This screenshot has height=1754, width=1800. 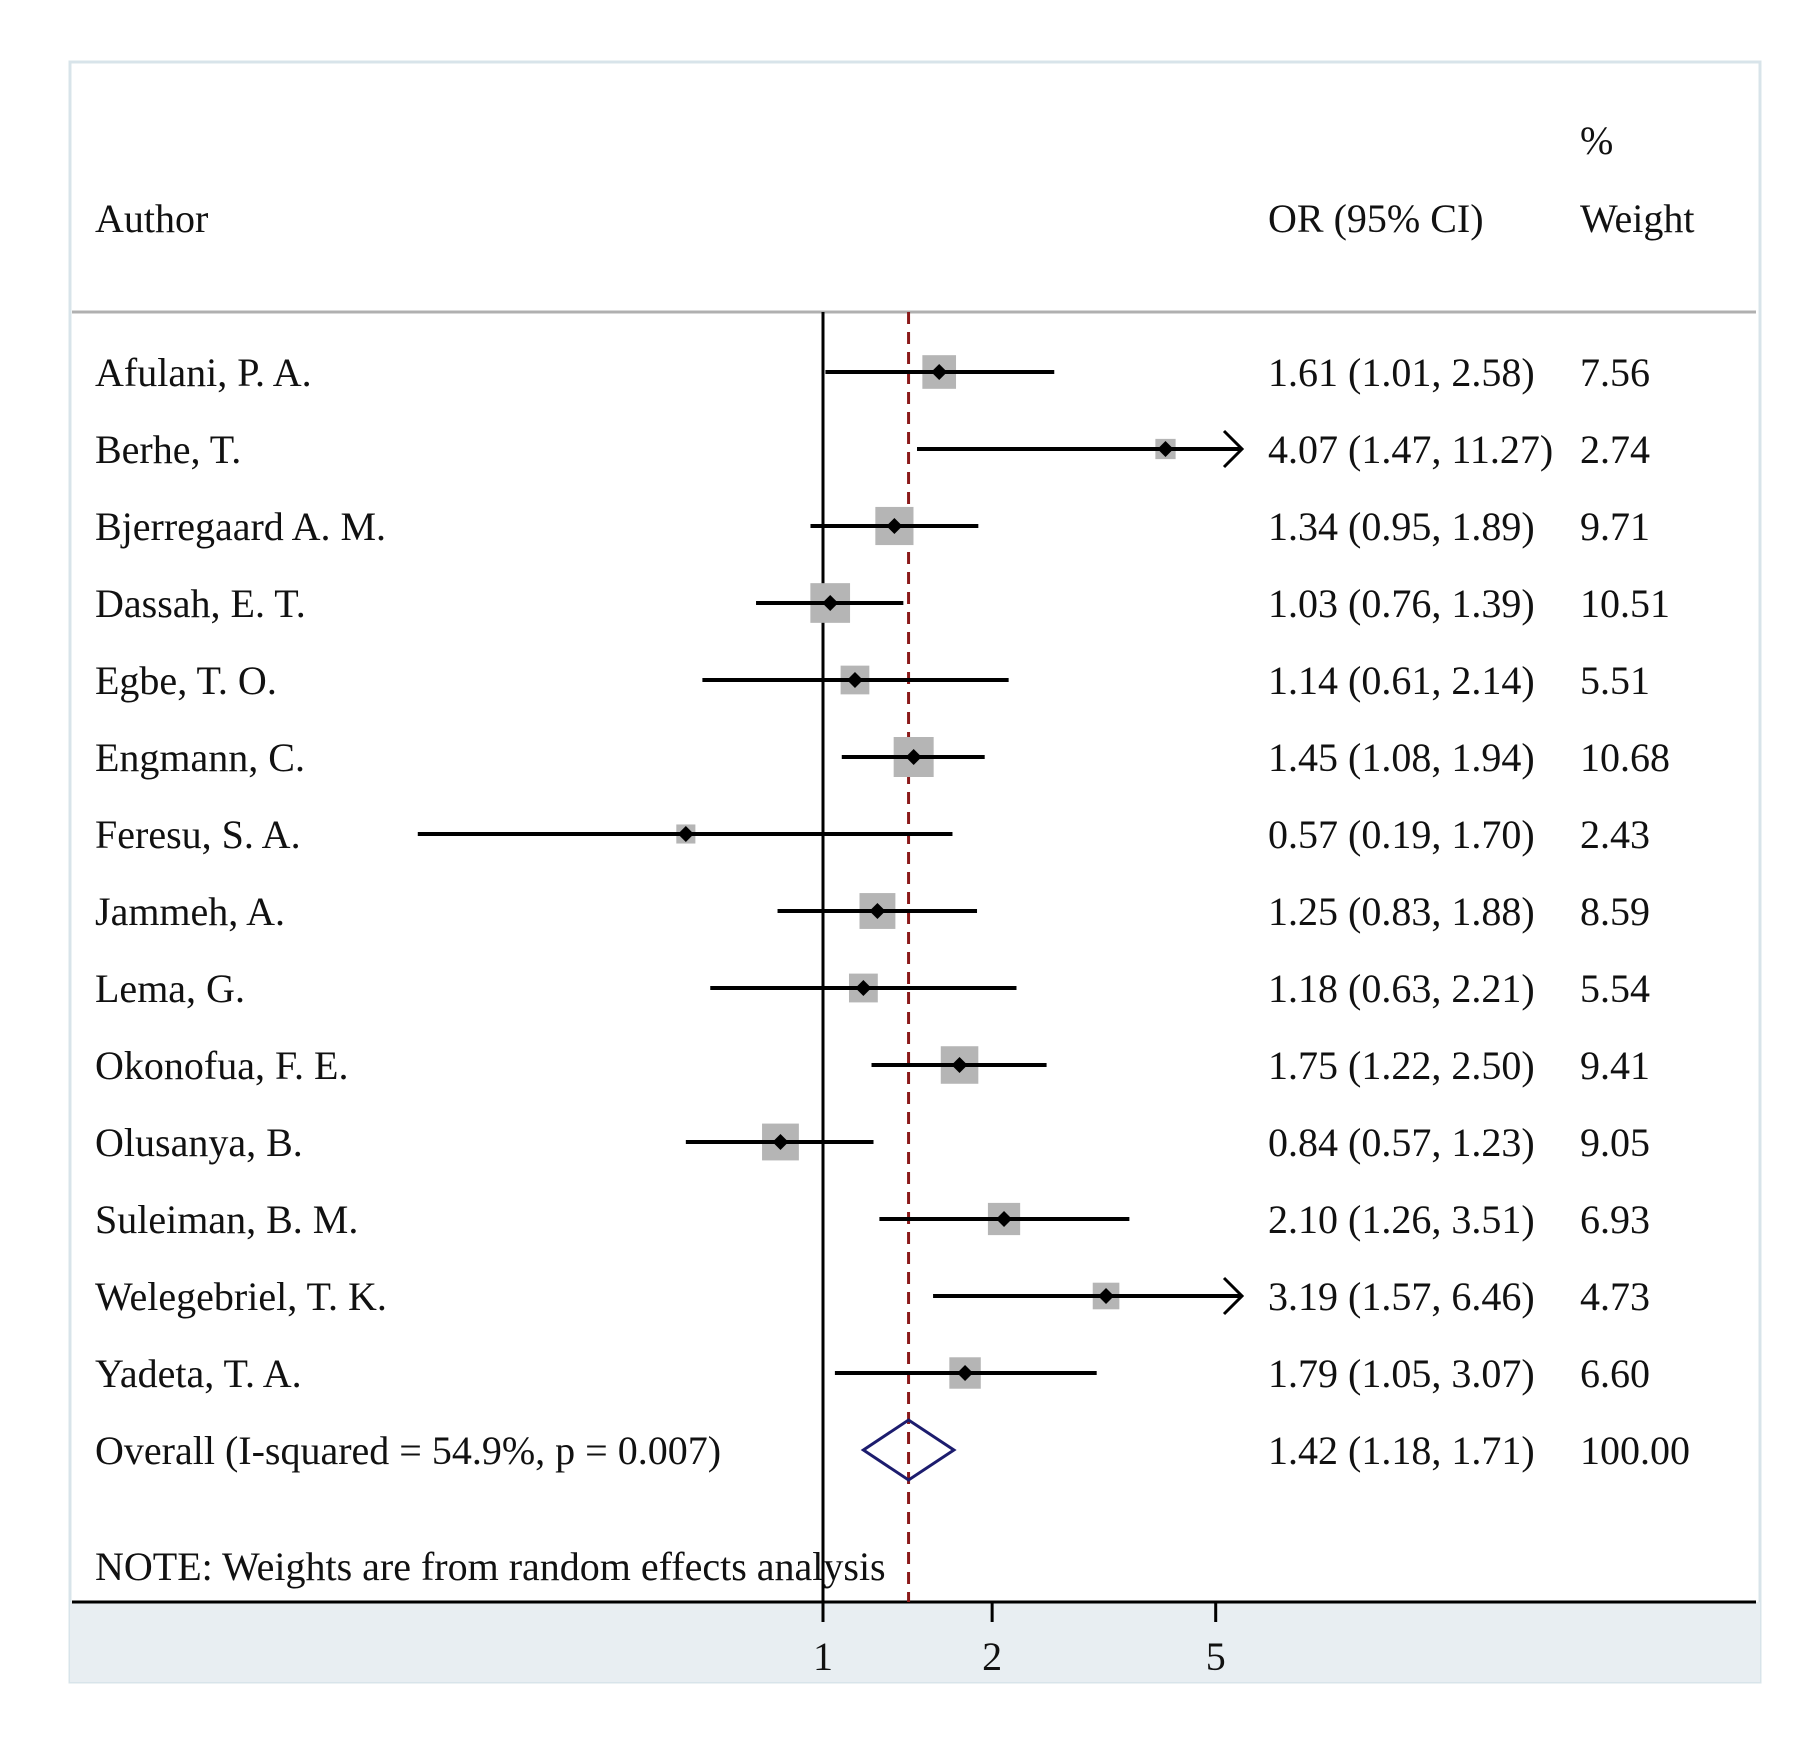 I want to click on study-weight: 2.43, so click(x=1615, y=834).